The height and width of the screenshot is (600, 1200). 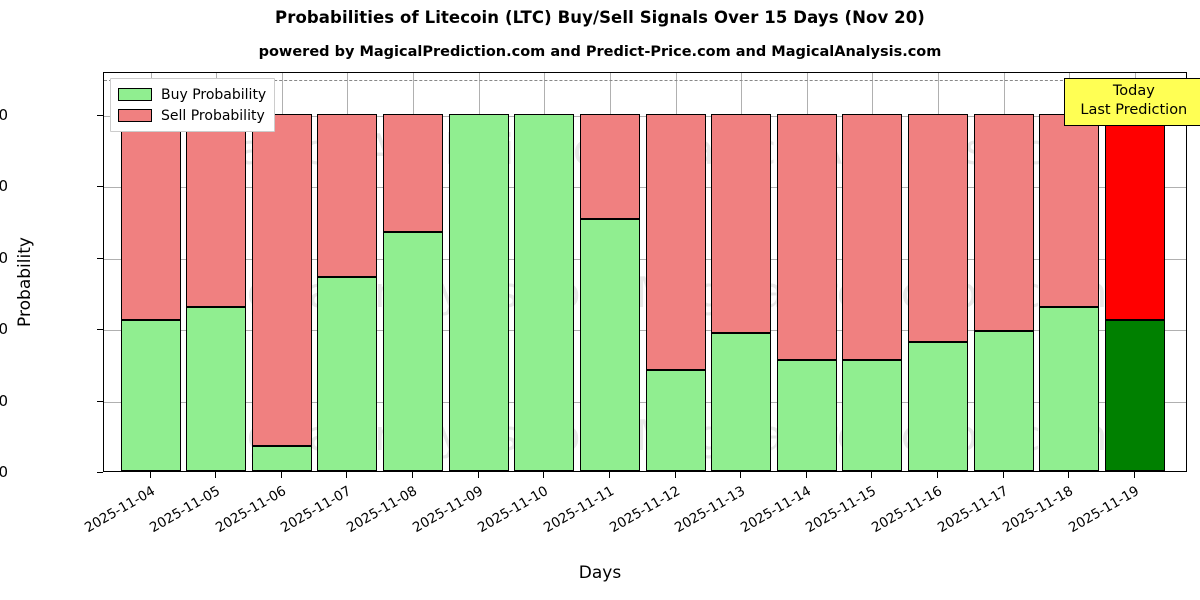 What do you see at coordinates (1134, 110) in the screenshot?
I see `today-annotation-line2: Last Prediction` at bounding box center [1134, 110].